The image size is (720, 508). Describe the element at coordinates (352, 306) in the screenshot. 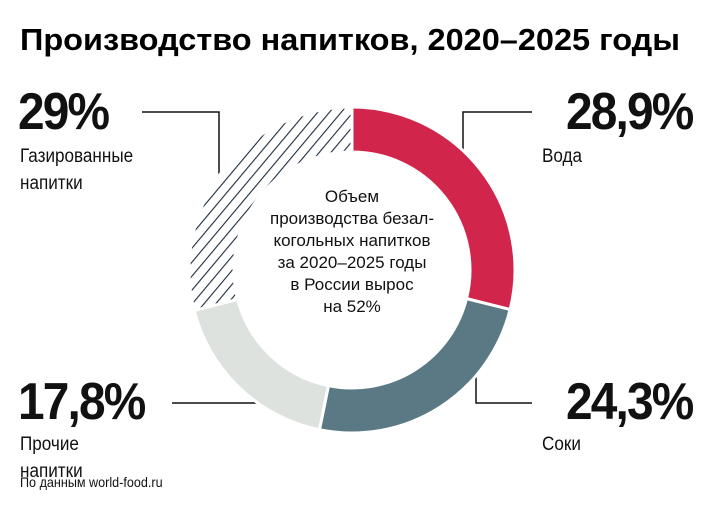

I see `annotation-line: на 52%` at that location.